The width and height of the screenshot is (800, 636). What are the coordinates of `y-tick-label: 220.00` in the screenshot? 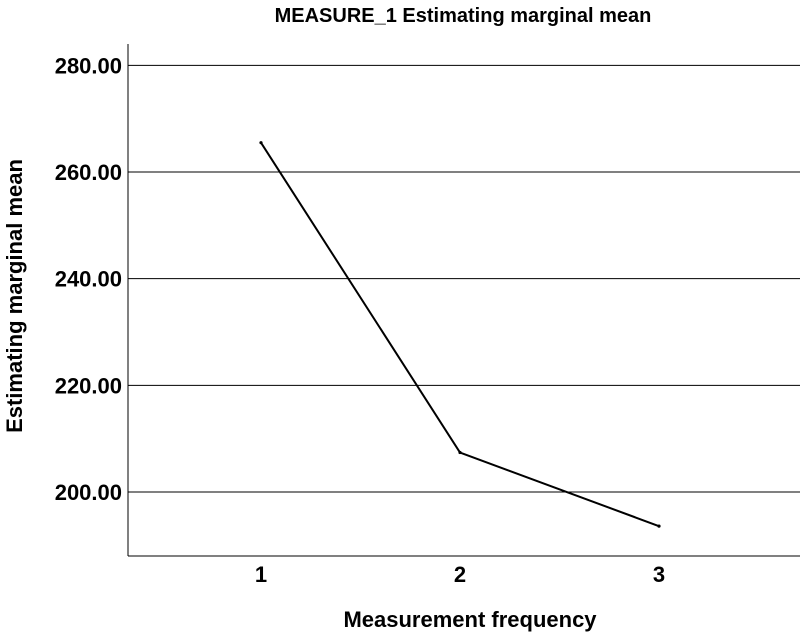 It's located at (88, 385).